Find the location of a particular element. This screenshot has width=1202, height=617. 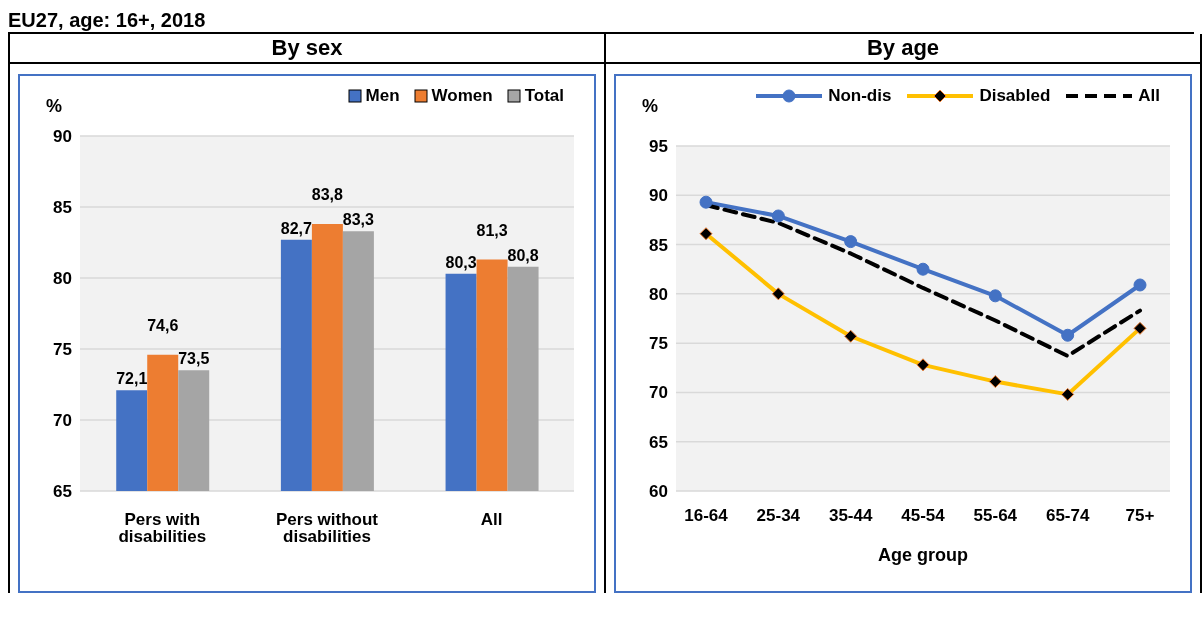

text: EU27, age: 16+, 2018 is located at coordinates (107, 20).